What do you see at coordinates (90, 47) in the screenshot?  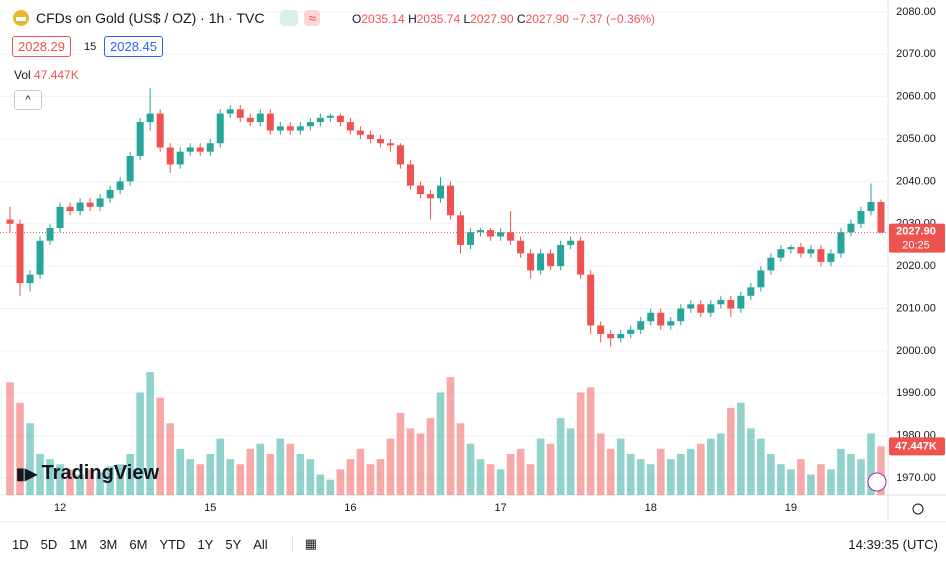 I see `spread: 15` at bounding box center [90, 47].